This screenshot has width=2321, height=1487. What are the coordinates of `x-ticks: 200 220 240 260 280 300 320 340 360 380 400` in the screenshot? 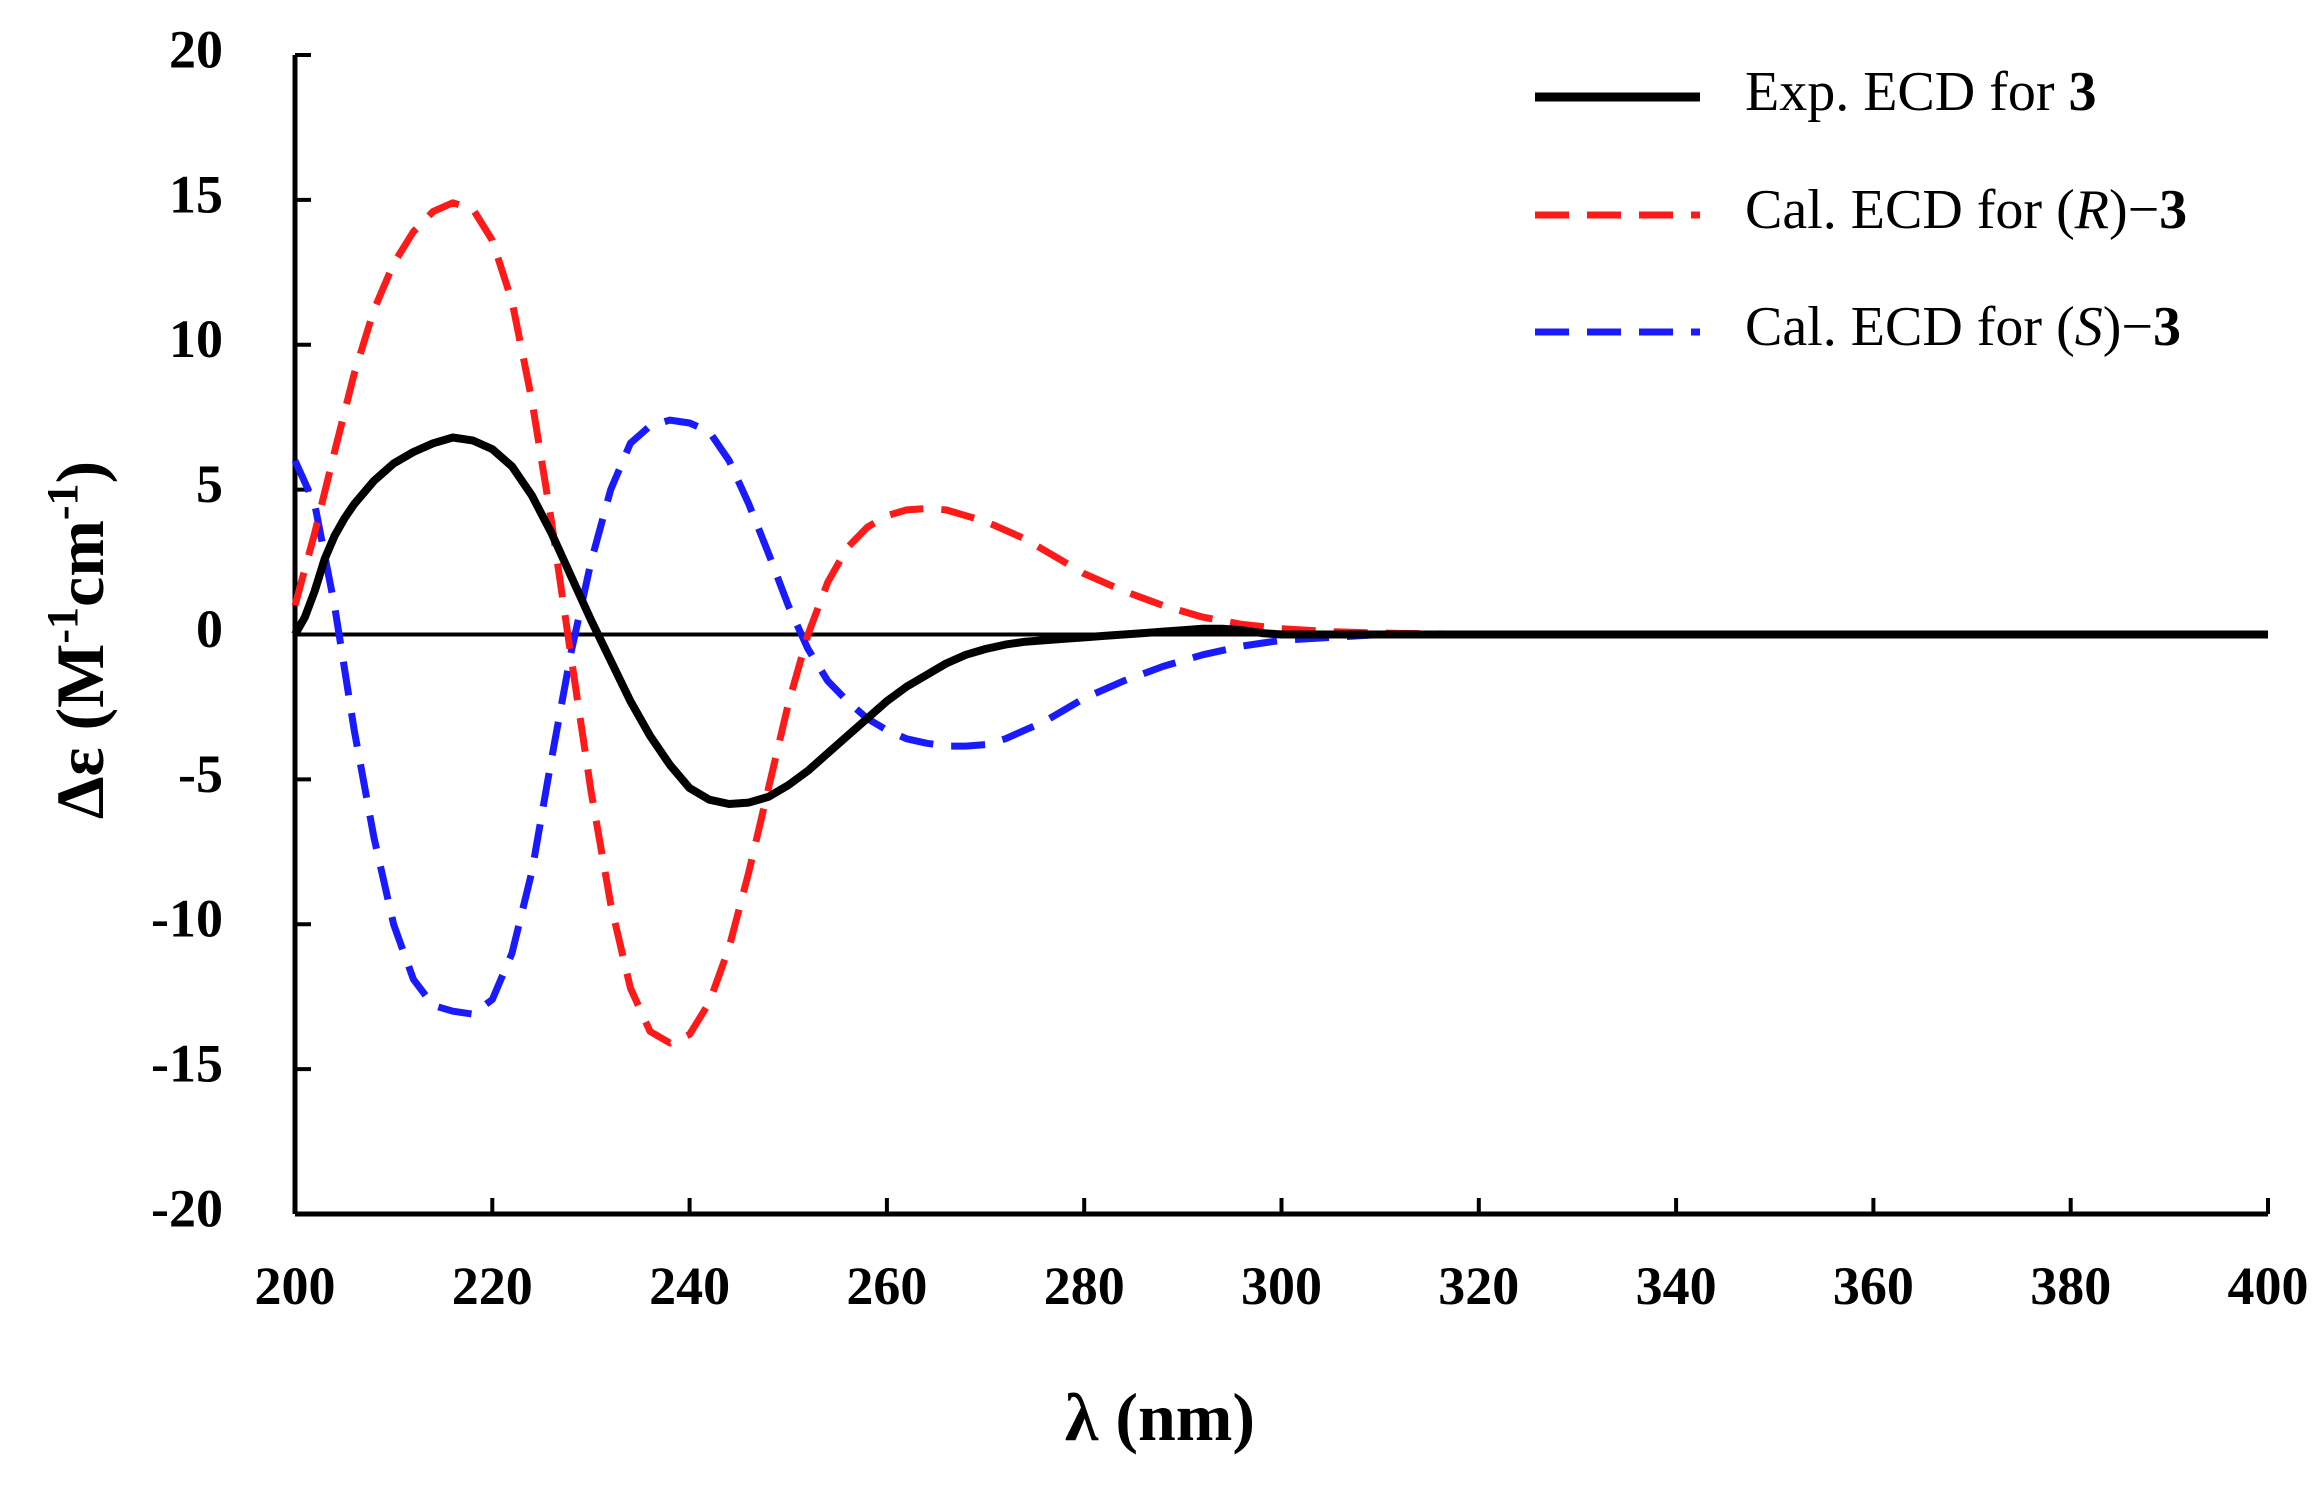 It's located at (1282, 1257).